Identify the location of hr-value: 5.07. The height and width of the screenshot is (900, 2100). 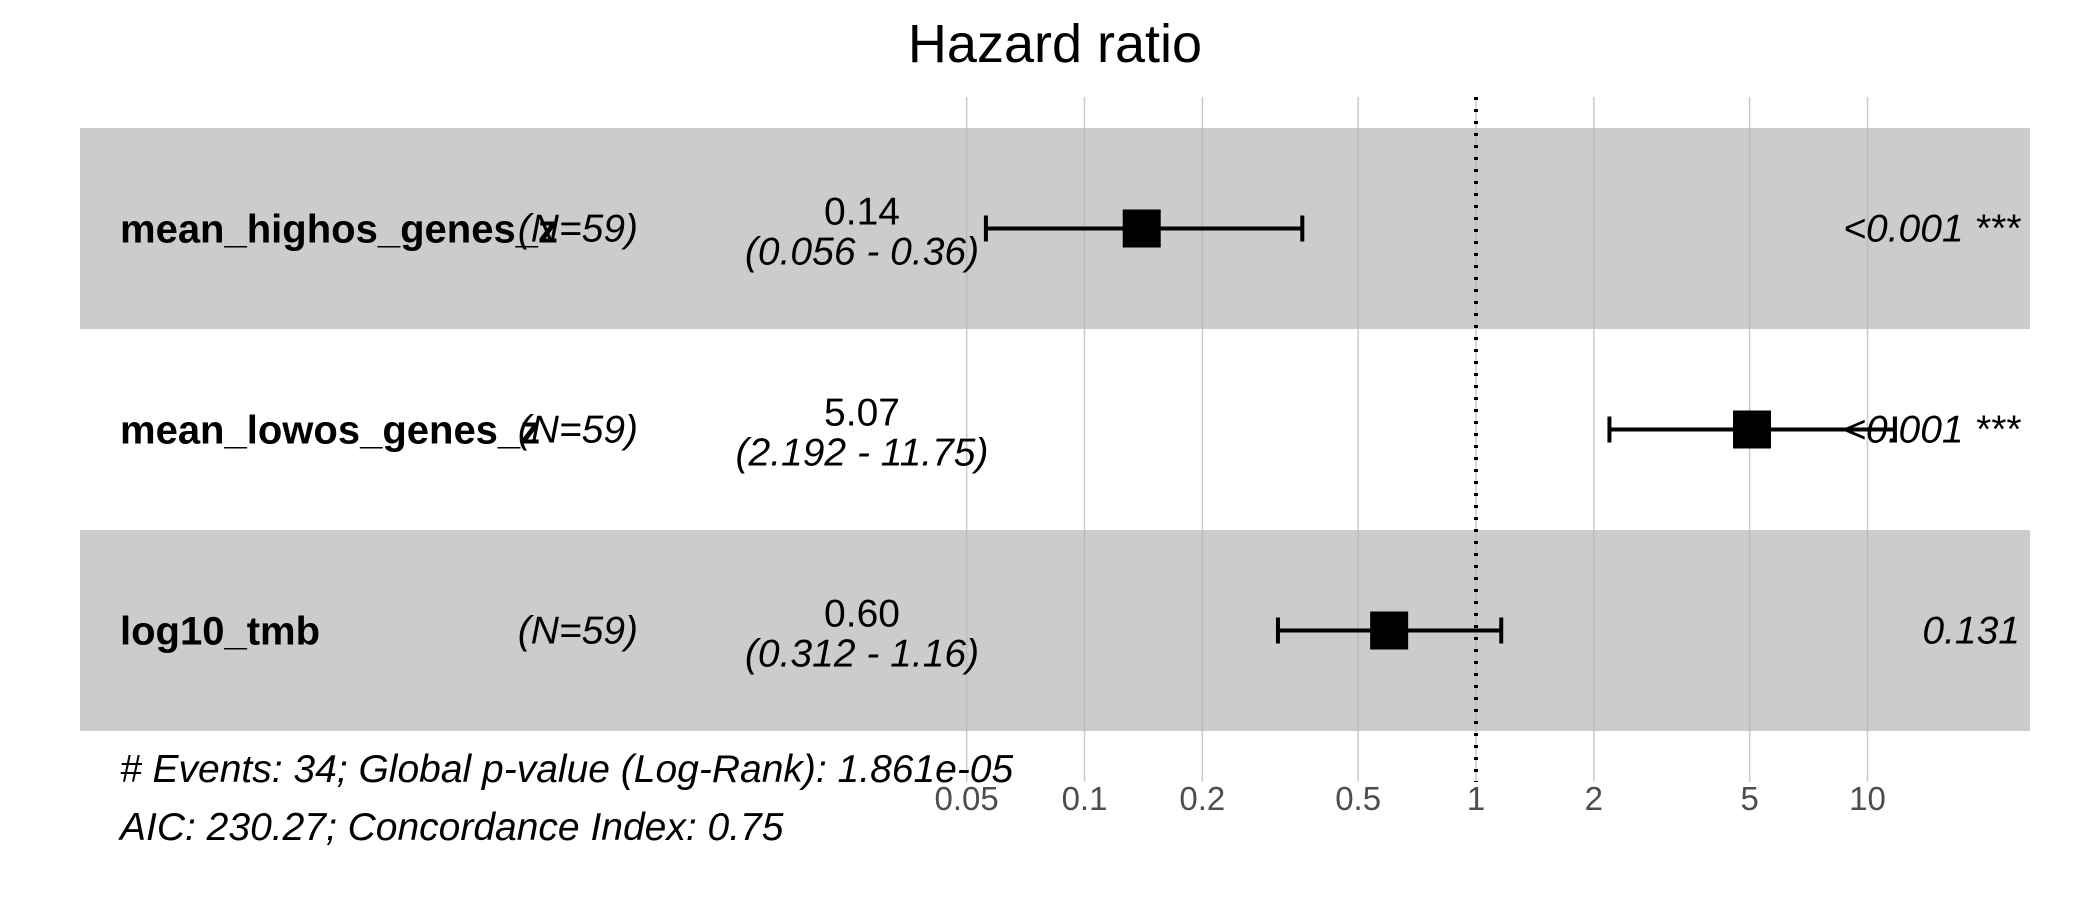
(862, 413).